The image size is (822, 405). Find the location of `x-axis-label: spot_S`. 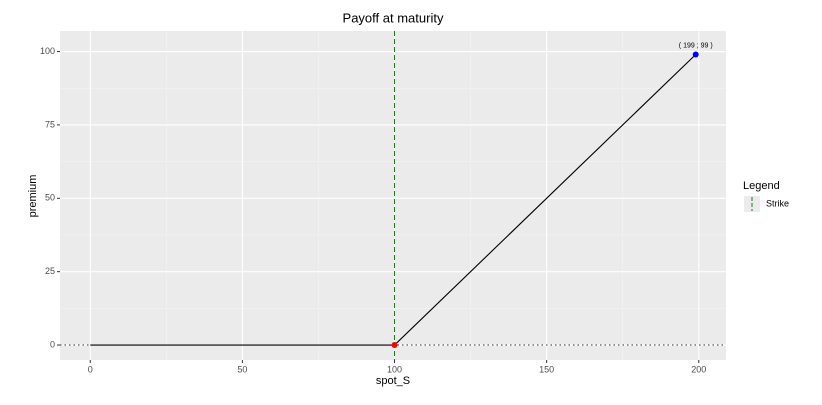

x-axis-label: spot_S is located at coordinates (393, 381).